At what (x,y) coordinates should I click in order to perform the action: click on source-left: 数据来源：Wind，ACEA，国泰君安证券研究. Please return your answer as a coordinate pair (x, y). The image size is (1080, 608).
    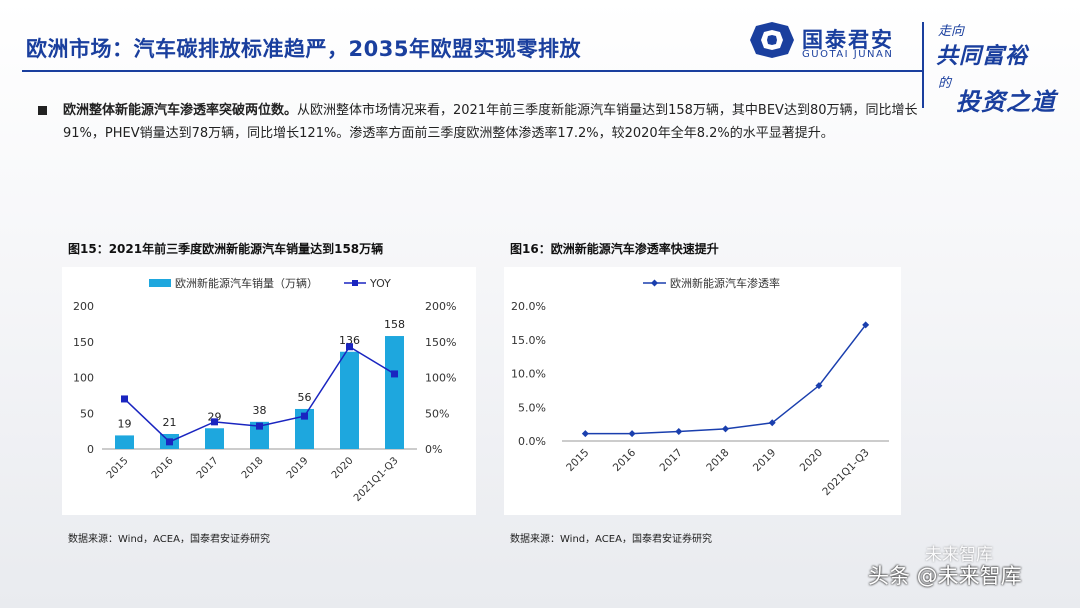
    Looking at the image, I should click on (169, 539).